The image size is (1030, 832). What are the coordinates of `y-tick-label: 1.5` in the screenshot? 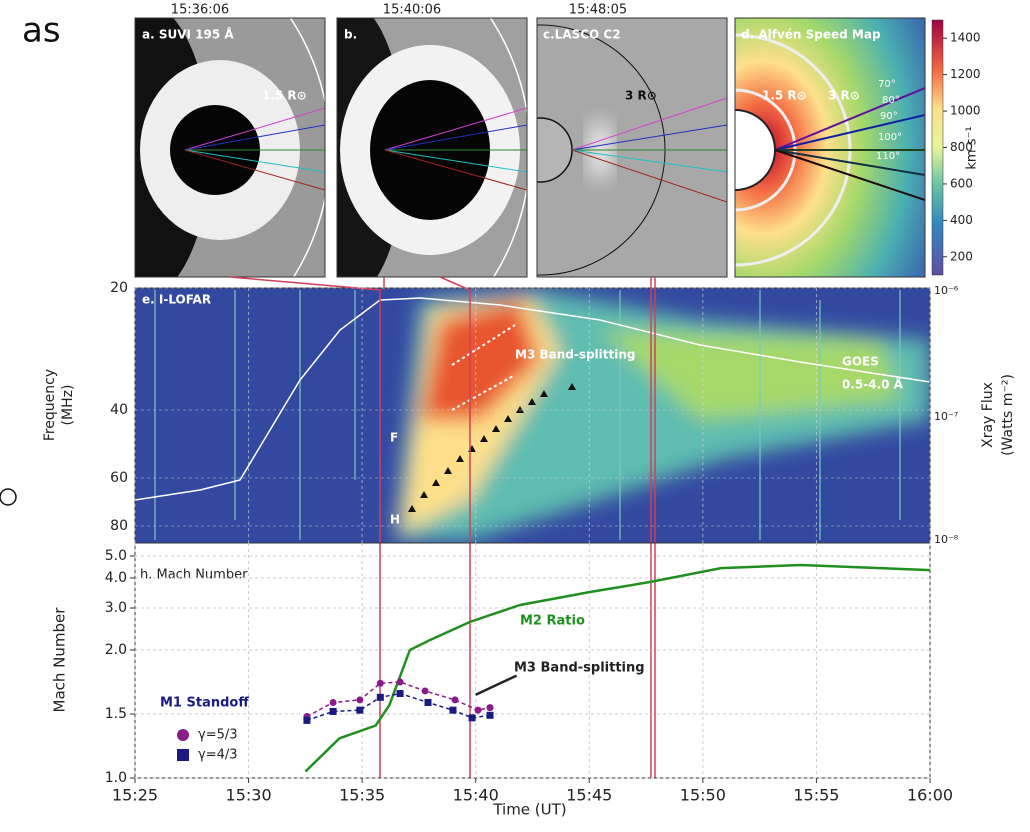 It's located at (116, 714).